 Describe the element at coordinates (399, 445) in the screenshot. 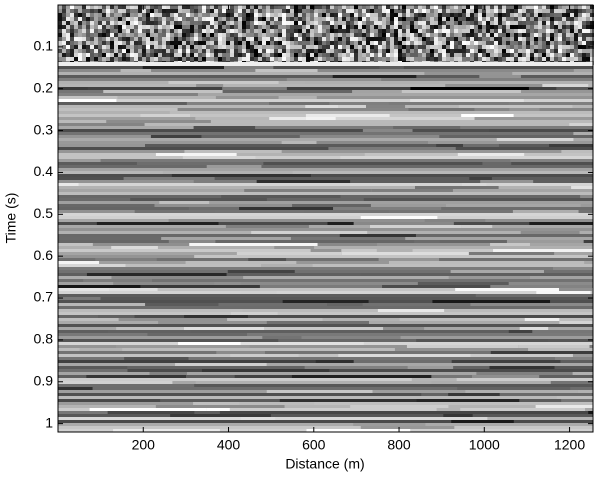

I see `x-tick-label: 800` at that location.